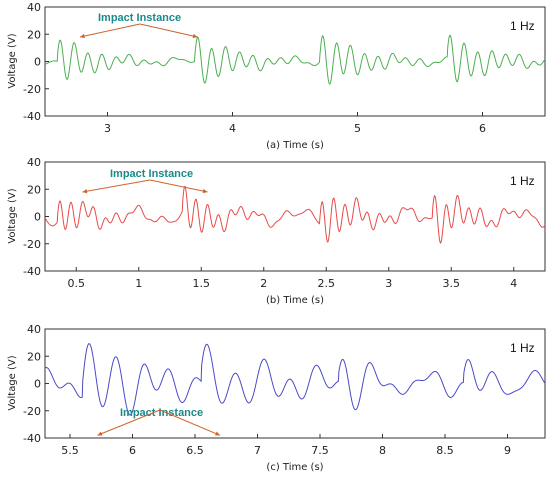  I want to click on x-tick-label-b: 4, so click(513, 283).